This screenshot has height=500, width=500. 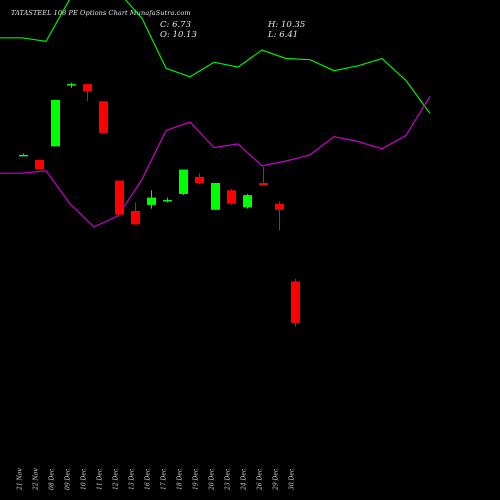 I want to click on x-tick-label: 18 Dec, so click(x=180, y=479).